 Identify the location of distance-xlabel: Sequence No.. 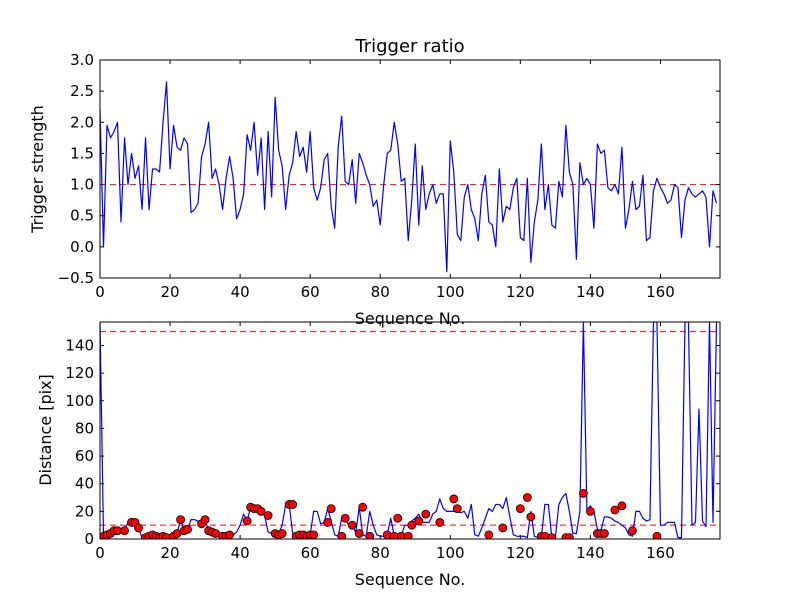
(410, 579).